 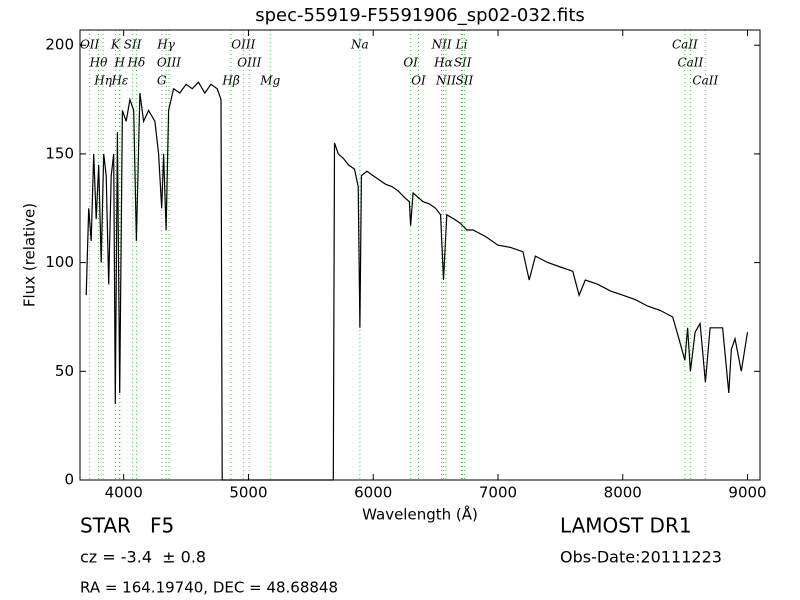 I want to click on x-tick-label: 9000, so click(x=747, y=493).